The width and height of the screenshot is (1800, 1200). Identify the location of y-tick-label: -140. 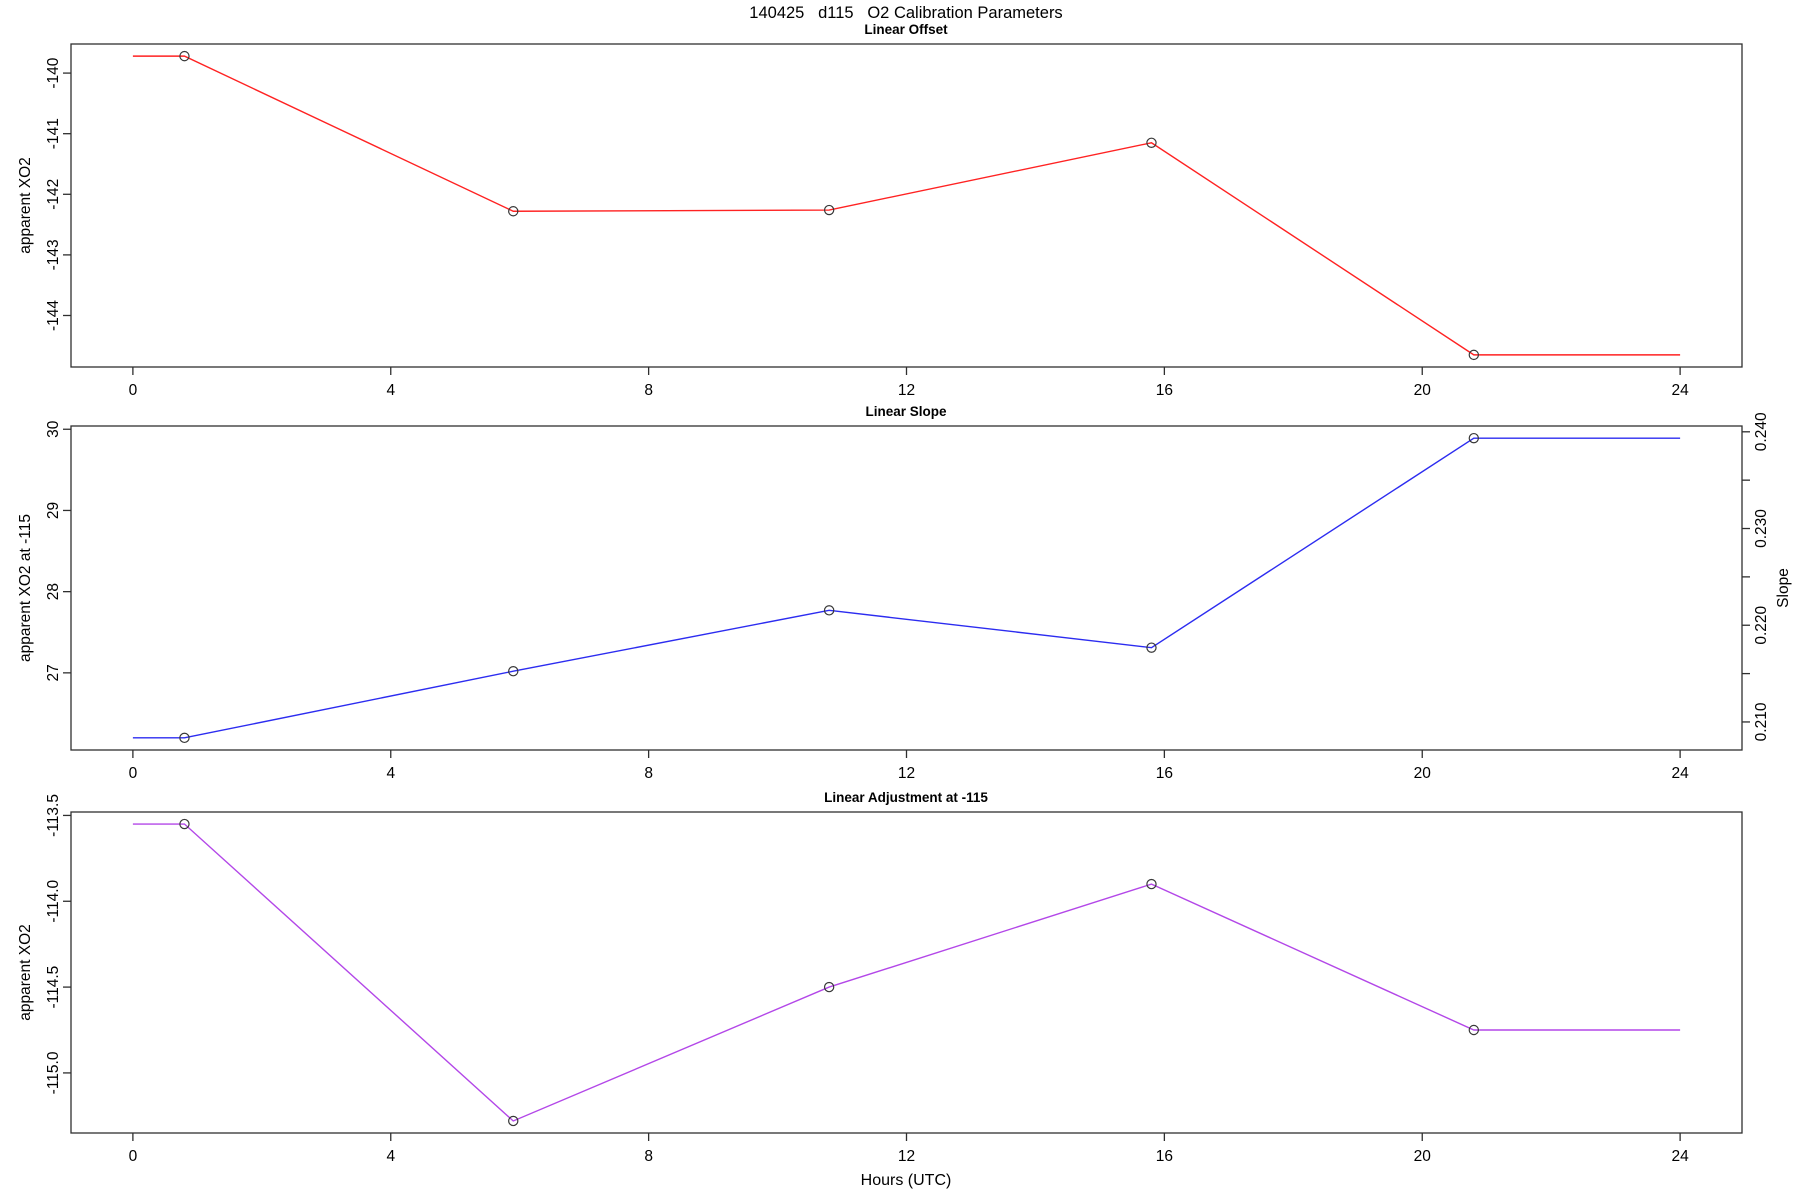
(53, 72).